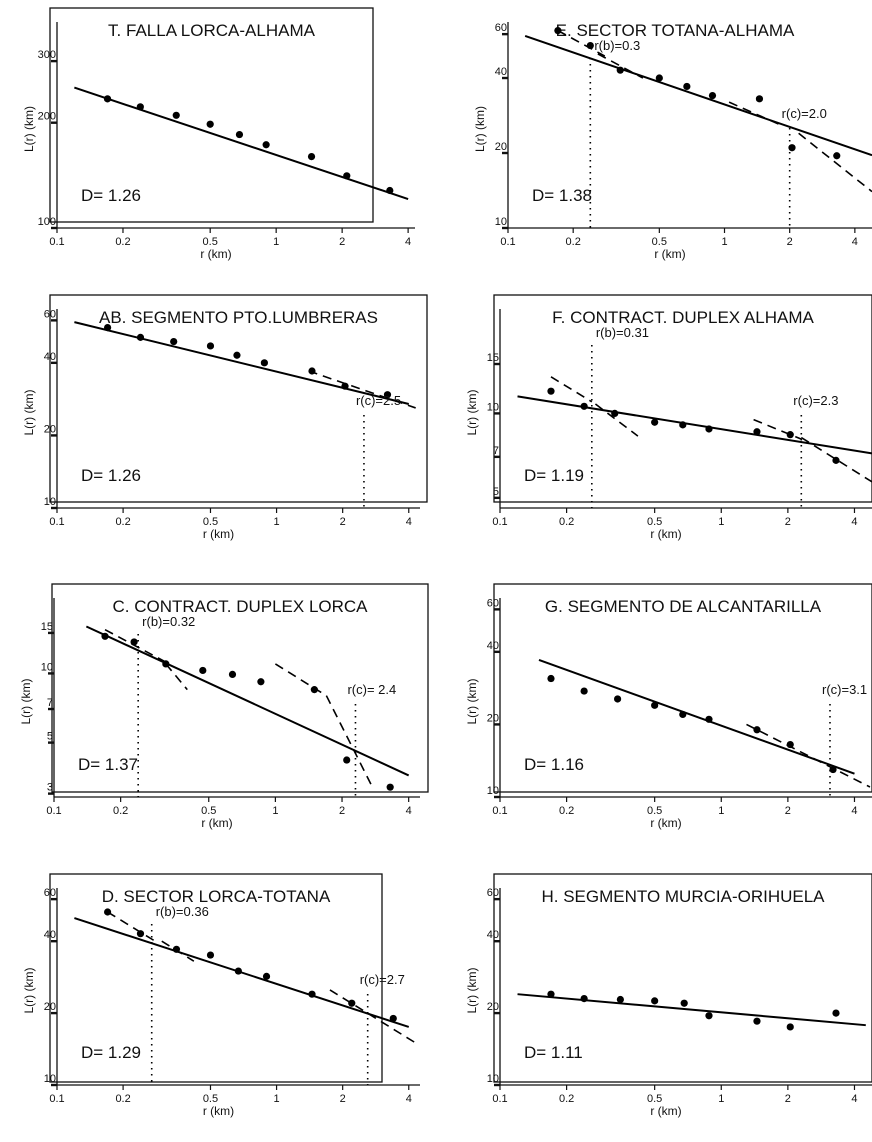 Image resolution: width=872 pixels, height=1142 pixels. Describe the element at coordinates (238, 317) in the screenshot. I see `panel-title: AB. SEGMENTO PTO.LUMBRERAS` at that location.